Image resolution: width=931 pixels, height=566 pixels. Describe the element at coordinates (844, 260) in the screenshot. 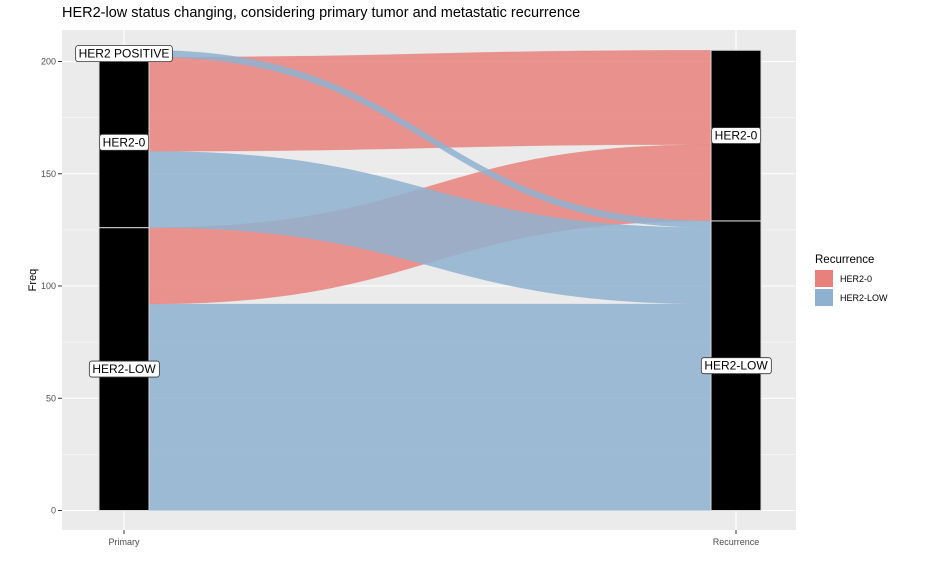

I see `legend-title: Recurrence` at that location.